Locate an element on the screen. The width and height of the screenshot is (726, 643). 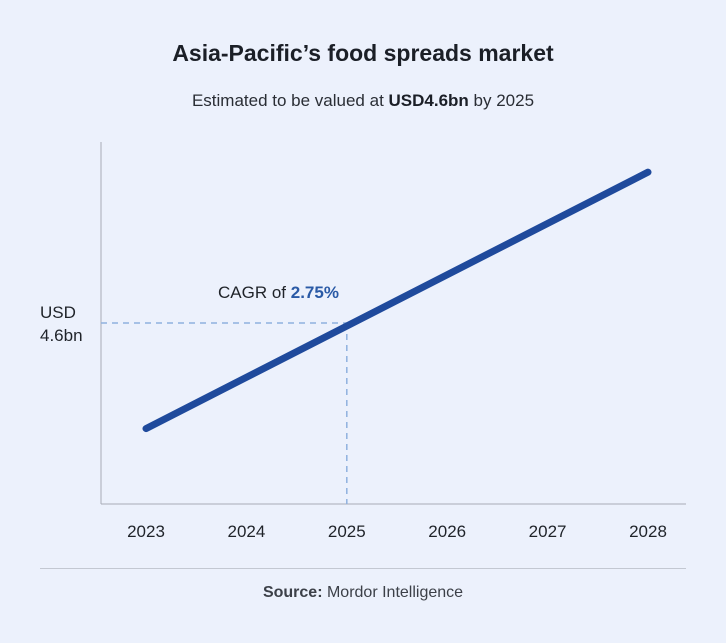
x-tick-label: 2026 is located at coordinates (447, 531).